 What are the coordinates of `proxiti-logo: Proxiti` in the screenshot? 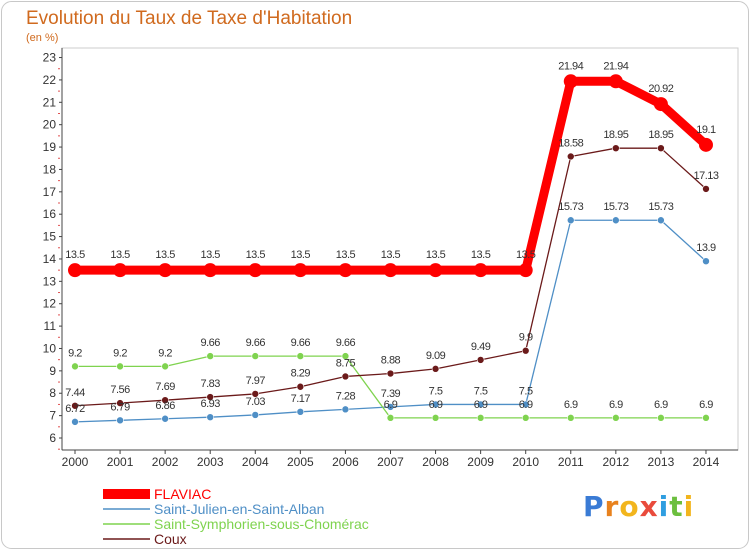 It's located at (638, 506).